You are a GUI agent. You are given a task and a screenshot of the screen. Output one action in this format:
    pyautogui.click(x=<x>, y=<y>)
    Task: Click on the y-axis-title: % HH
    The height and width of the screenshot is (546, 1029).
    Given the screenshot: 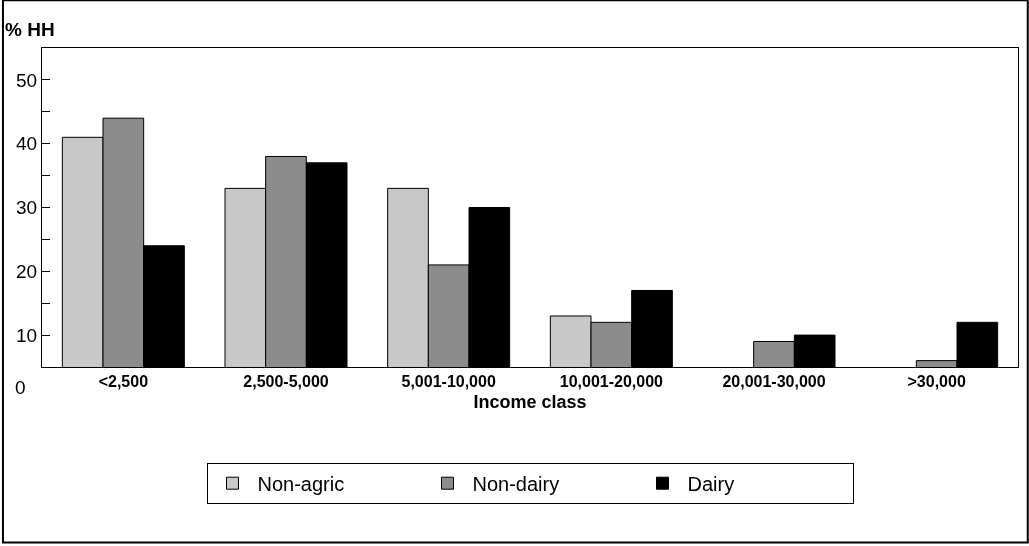 What is the action you would take?
    pyautogui.click(x=30, y=29)
    